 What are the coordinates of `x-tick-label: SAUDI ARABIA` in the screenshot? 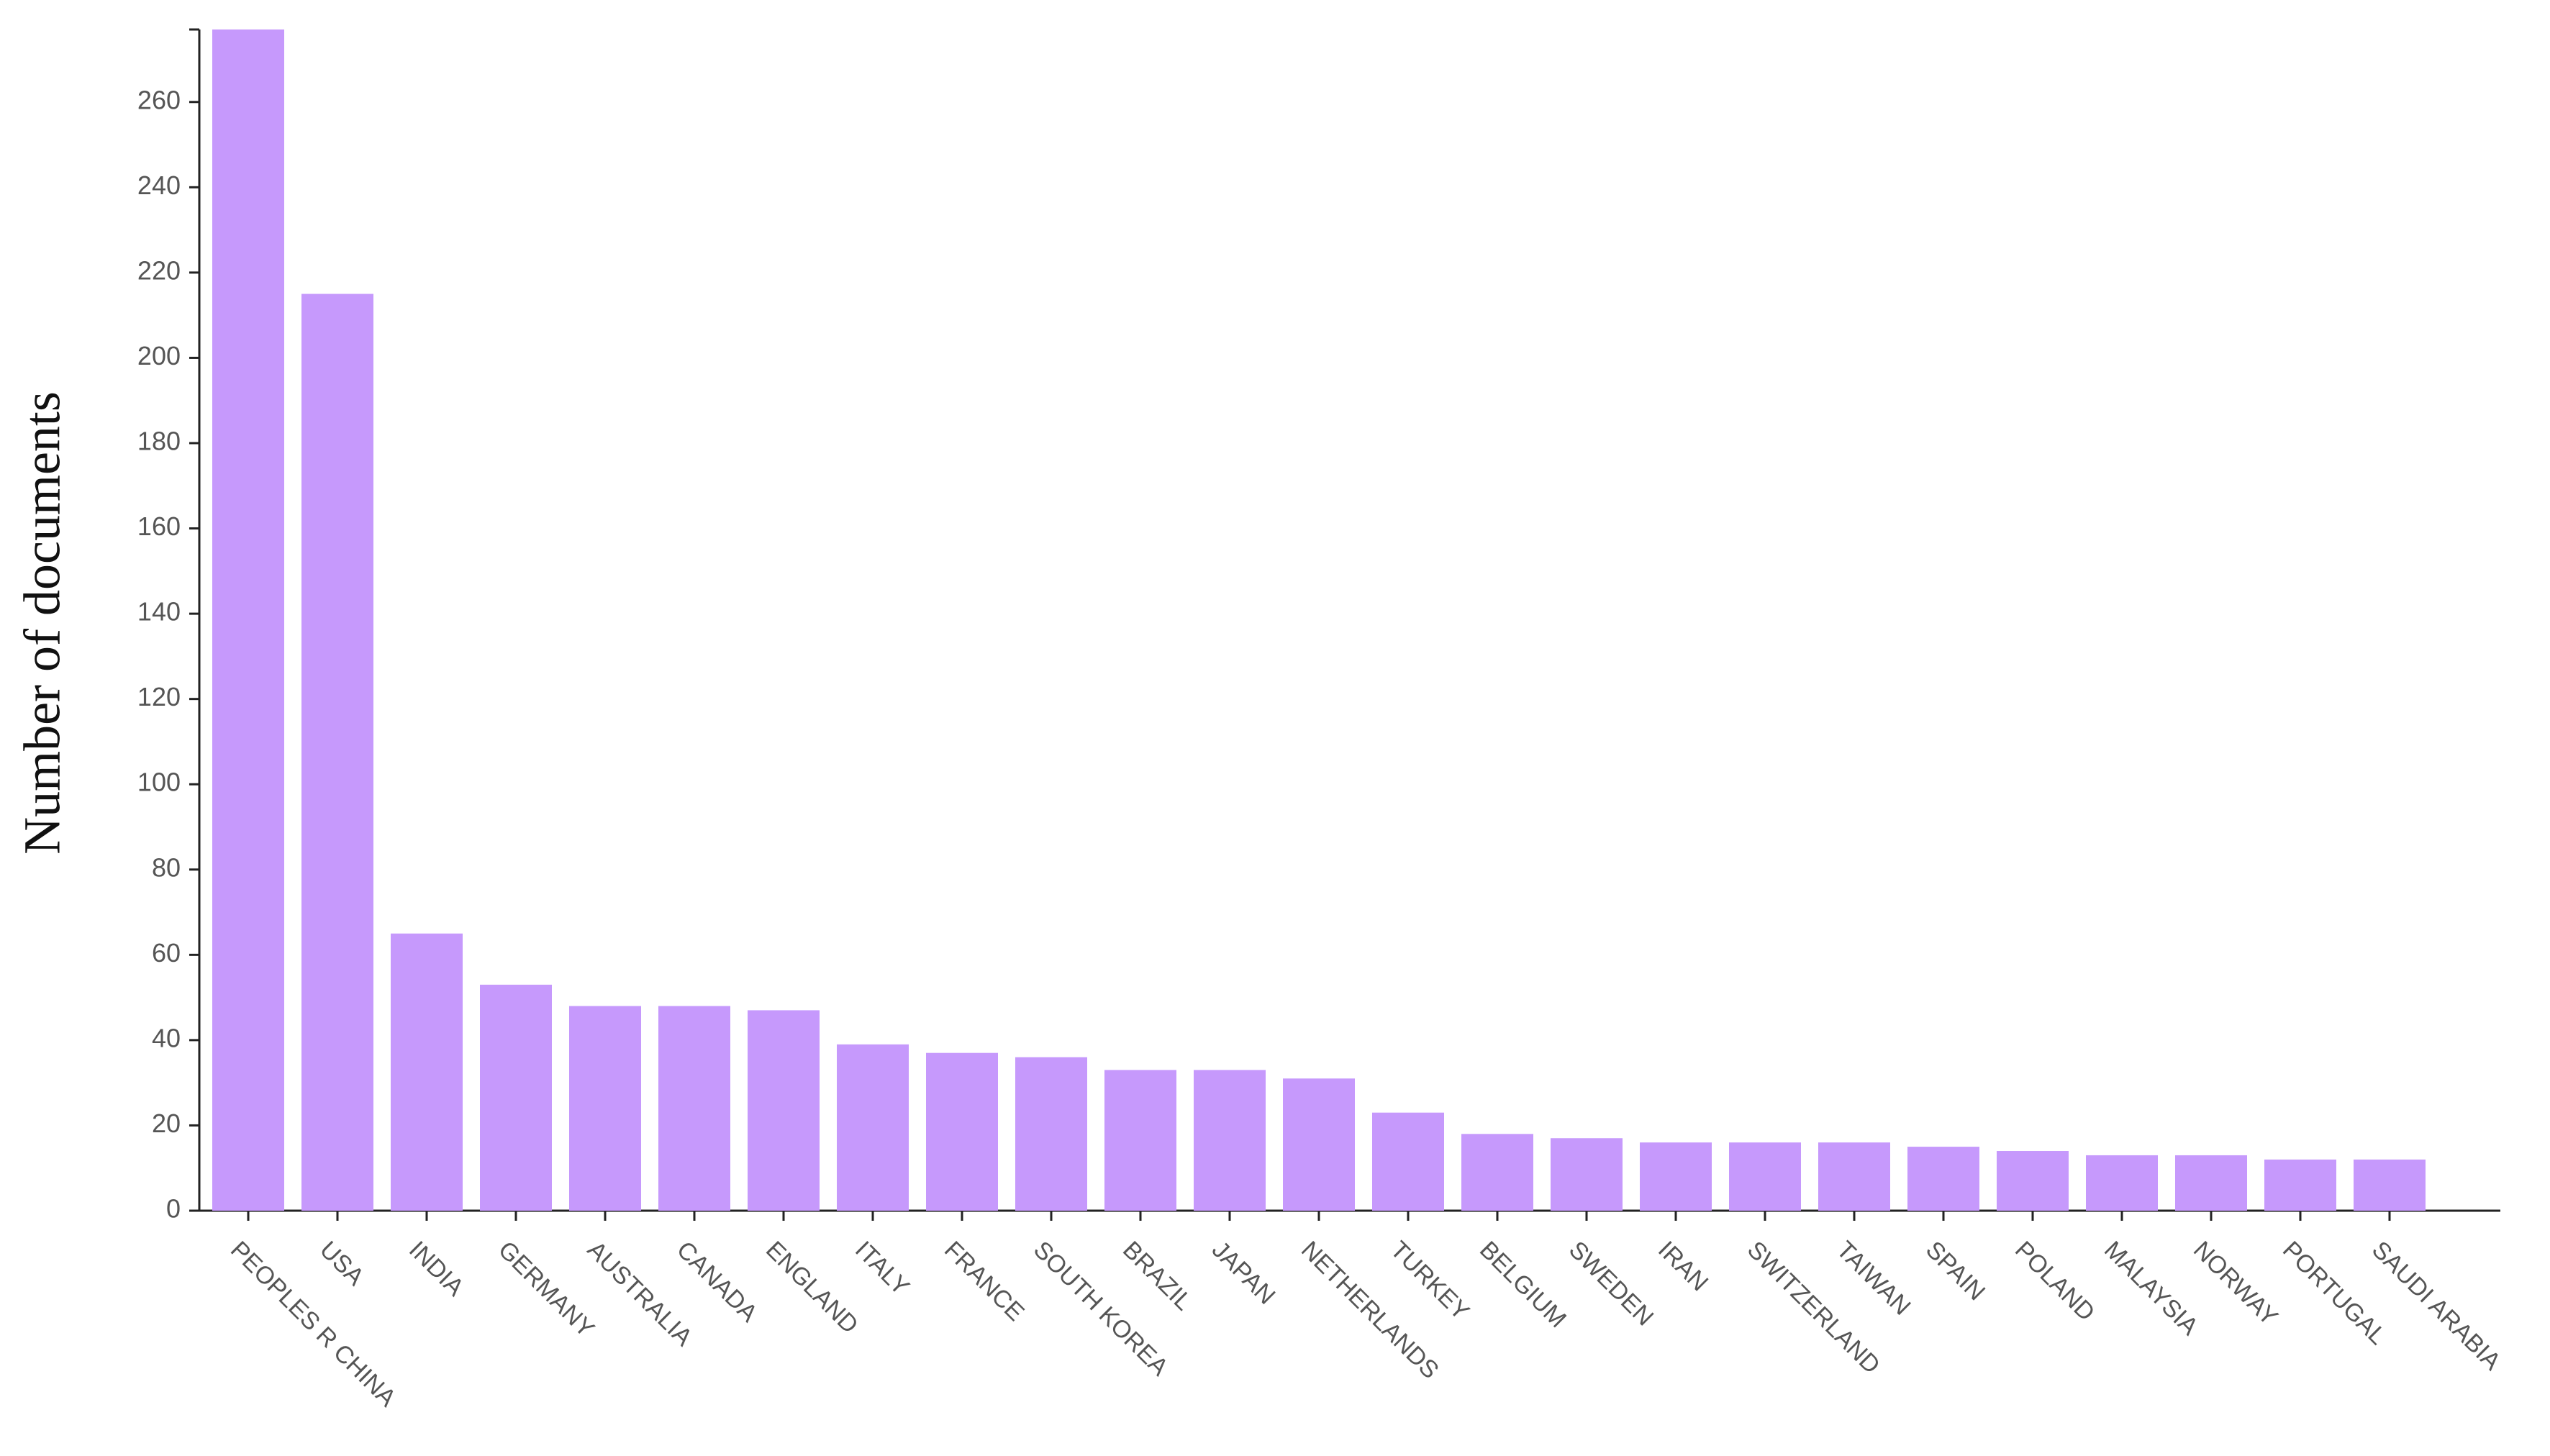 It's located at (2436, 1305).